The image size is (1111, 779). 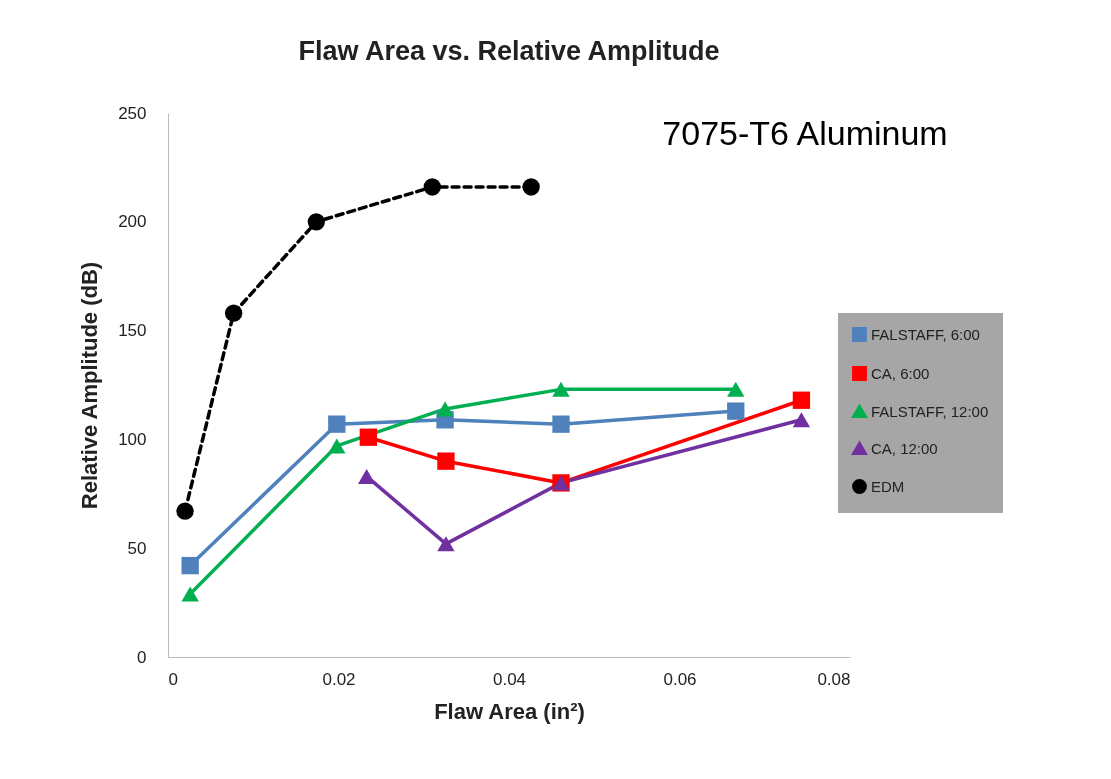 I want to click on x-tick-label: 0.08, so click(x=834, y=679).